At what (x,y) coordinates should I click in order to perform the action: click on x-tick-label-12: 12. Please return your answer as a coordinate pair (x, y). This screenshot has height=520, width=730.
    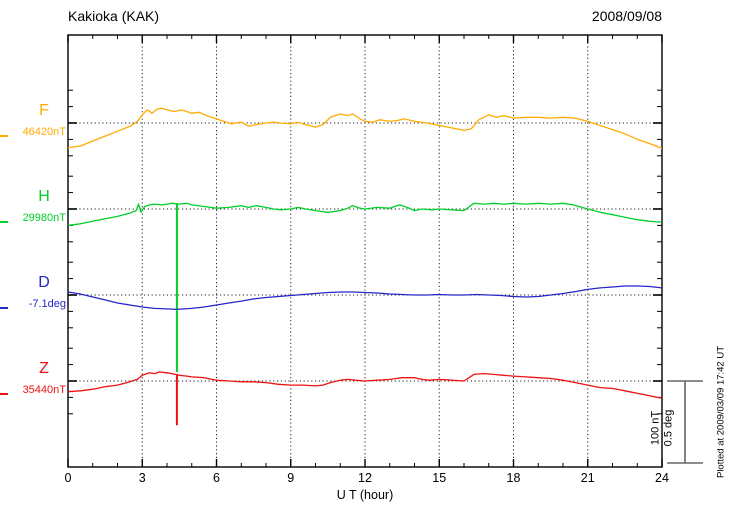
    Looking at the image, I should click on (365, 478).